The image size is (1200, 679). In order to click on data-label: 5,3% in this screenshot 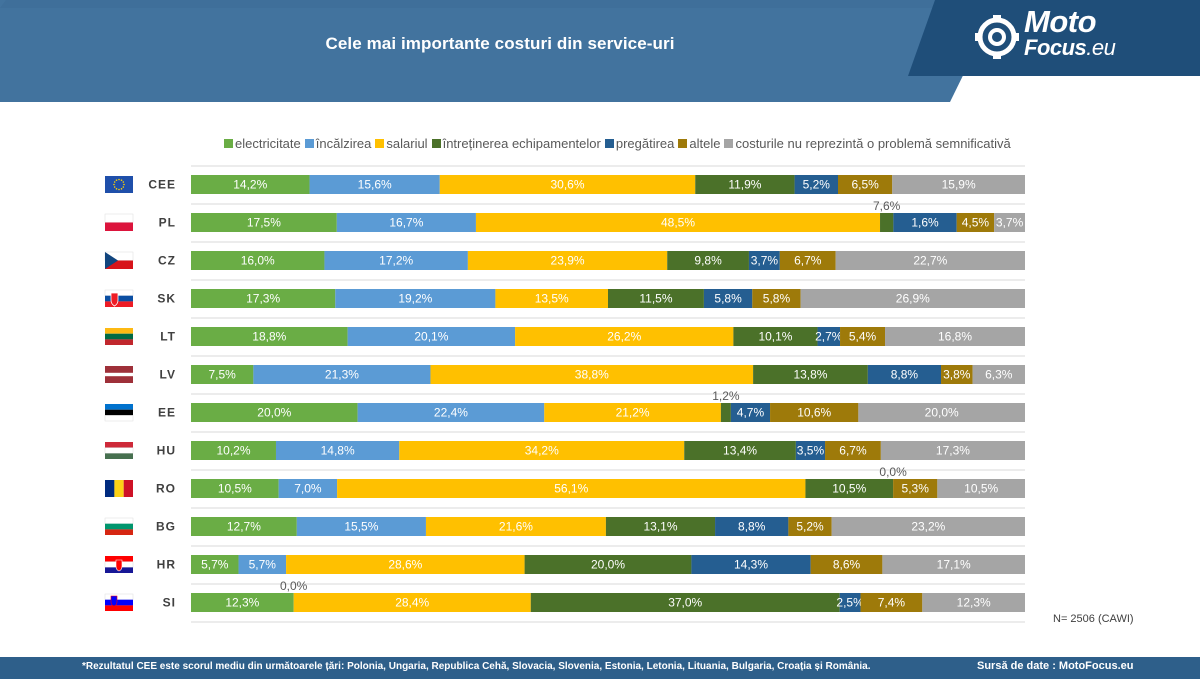, I will do `click(916, 489)`.